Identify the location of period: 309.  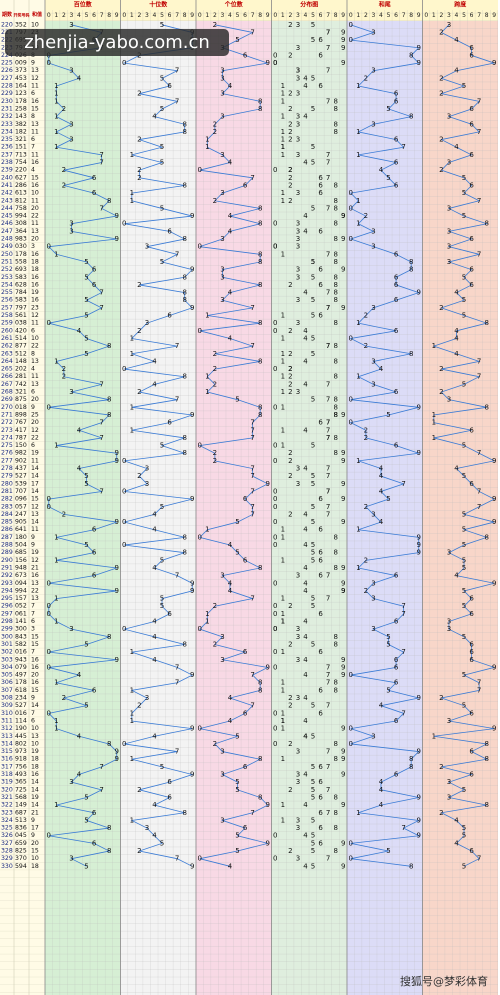
(7, 705).